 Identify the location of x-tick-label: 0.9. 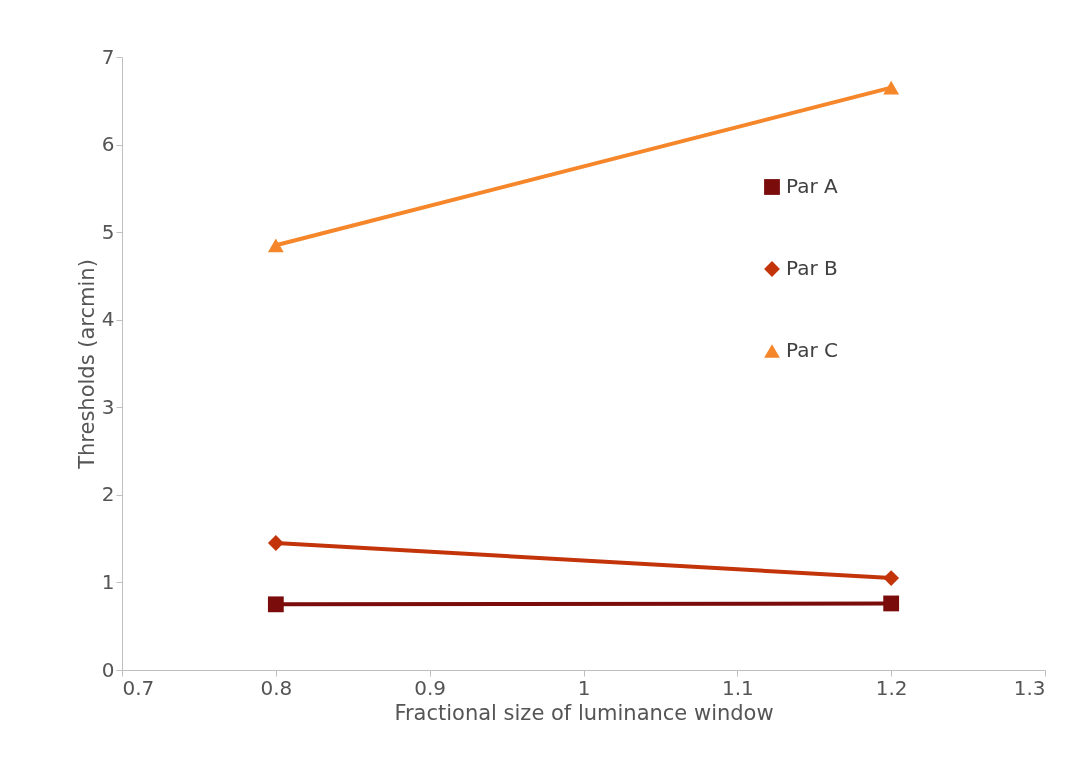
(430, 687).